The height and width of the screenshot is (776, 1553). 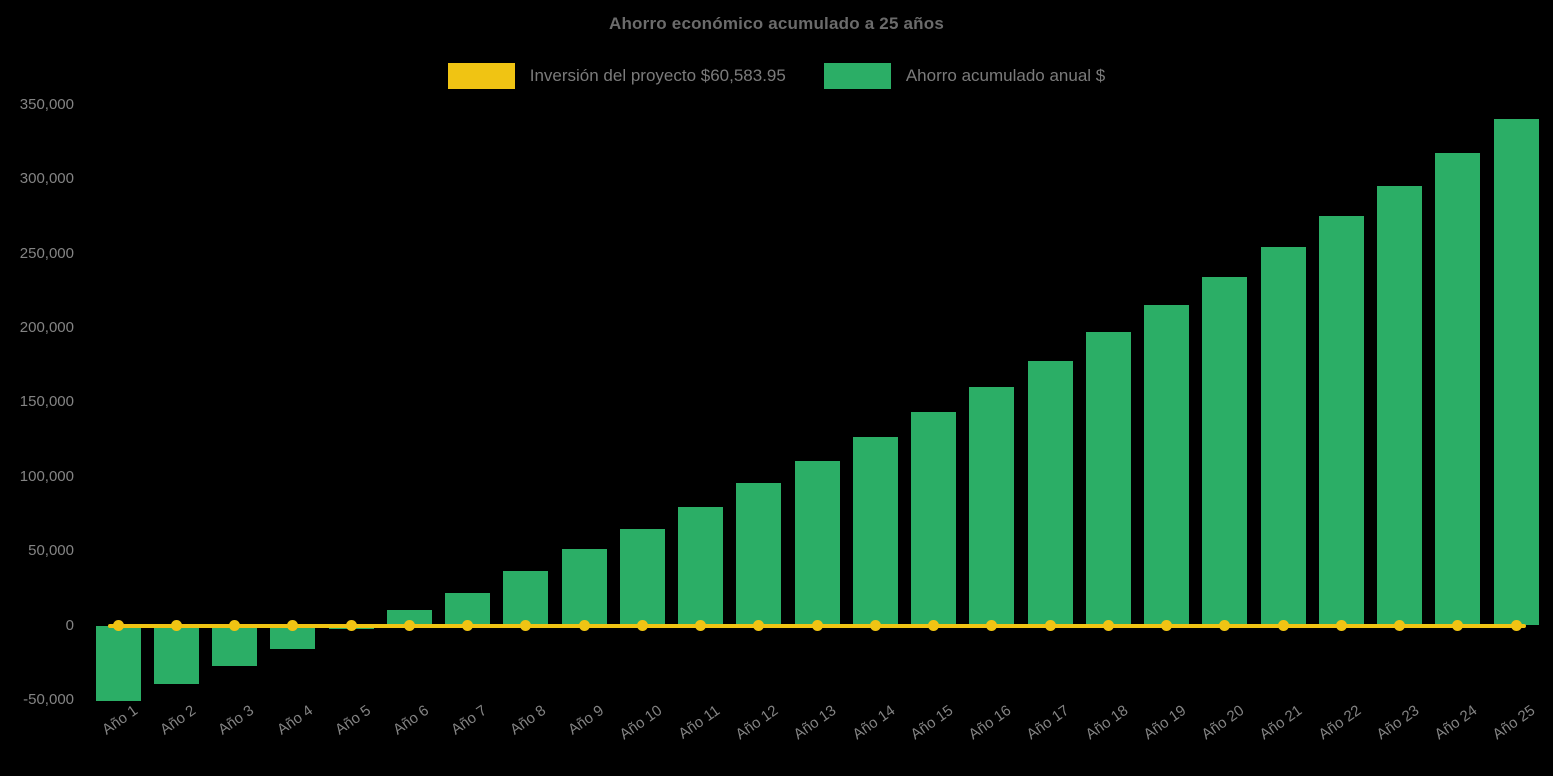 I want to click on legend-swatch-inversion, so click(x=481, y=76).